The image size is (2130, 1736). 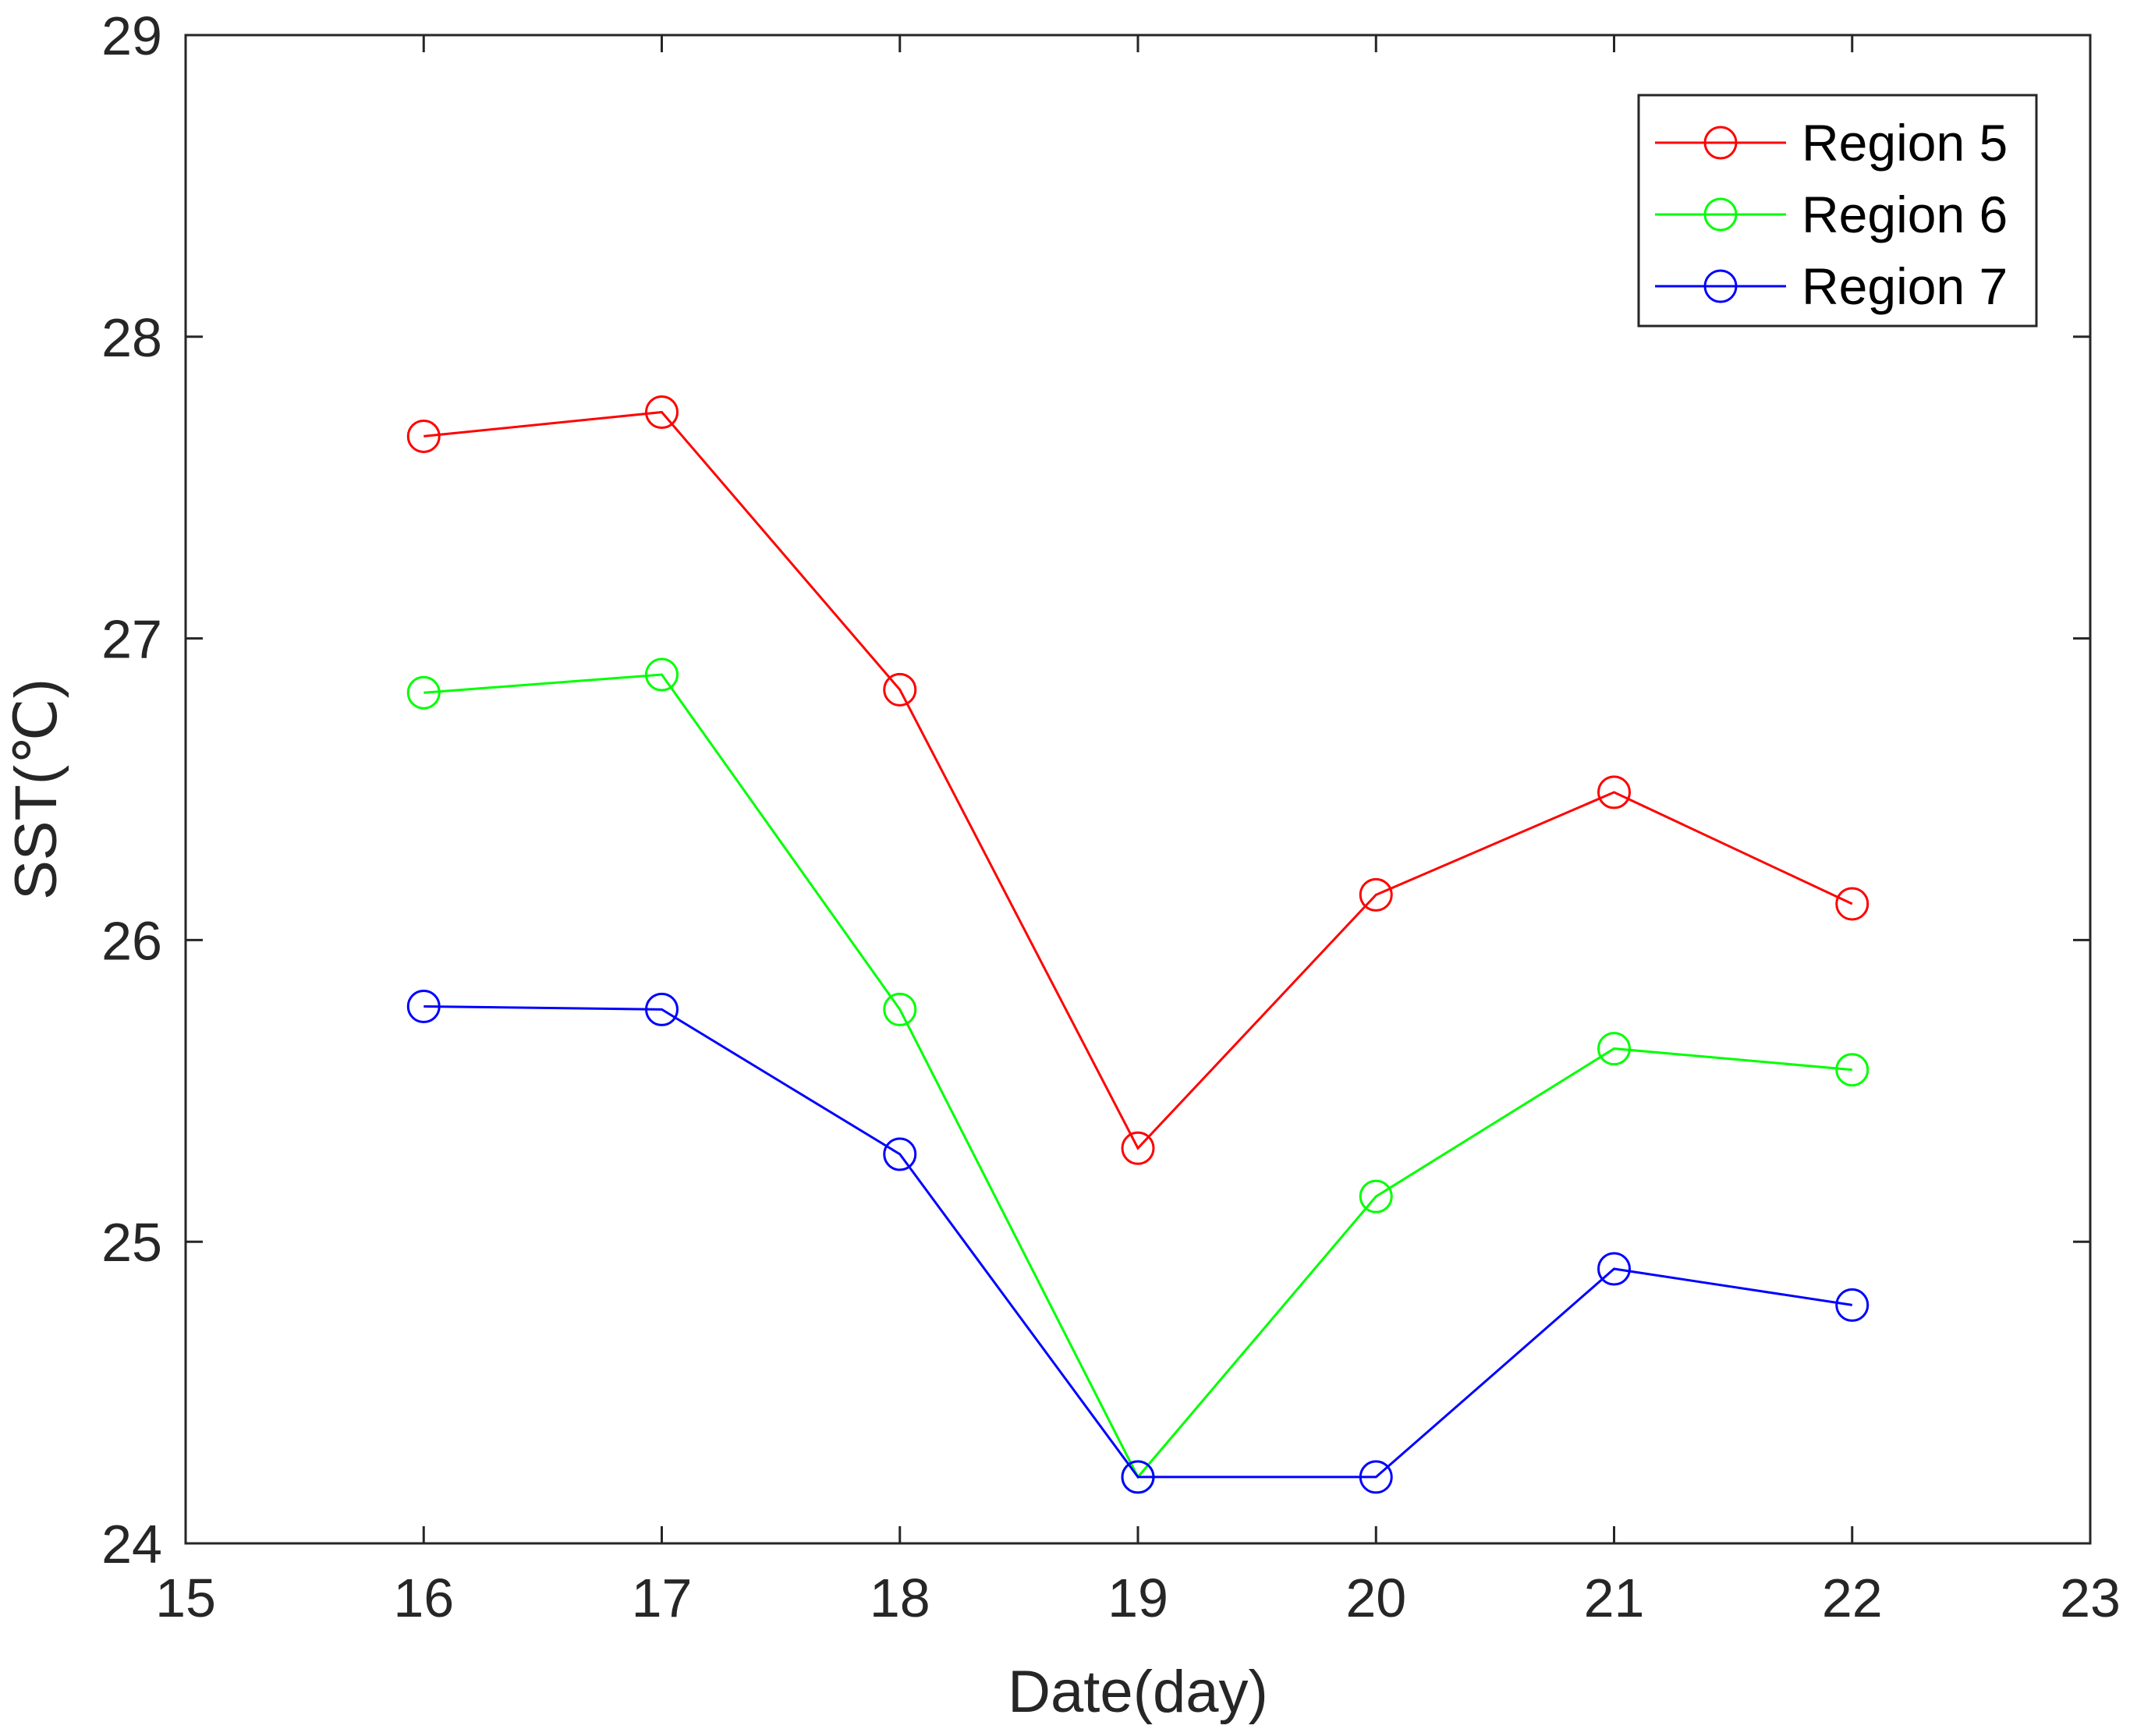 What do you see at coordinates (900, 1598) in the screenshot?
I see `x-tick-label: 18` at bounding box center [900, 1598].